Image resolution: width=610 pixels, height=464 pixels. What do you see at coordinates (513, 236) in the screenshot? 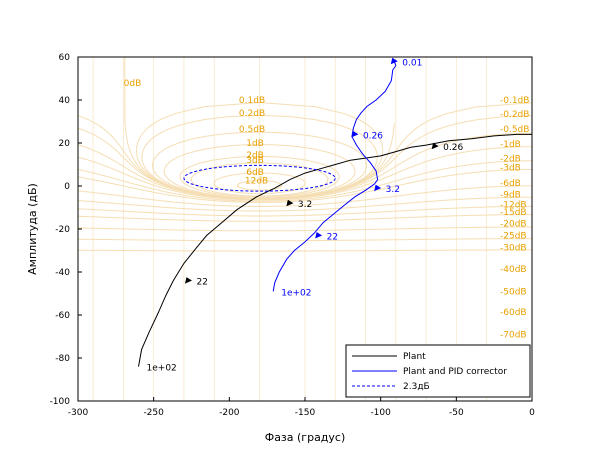
I see `iso-gain-label: -25dB` at bounding box center [513, 236].